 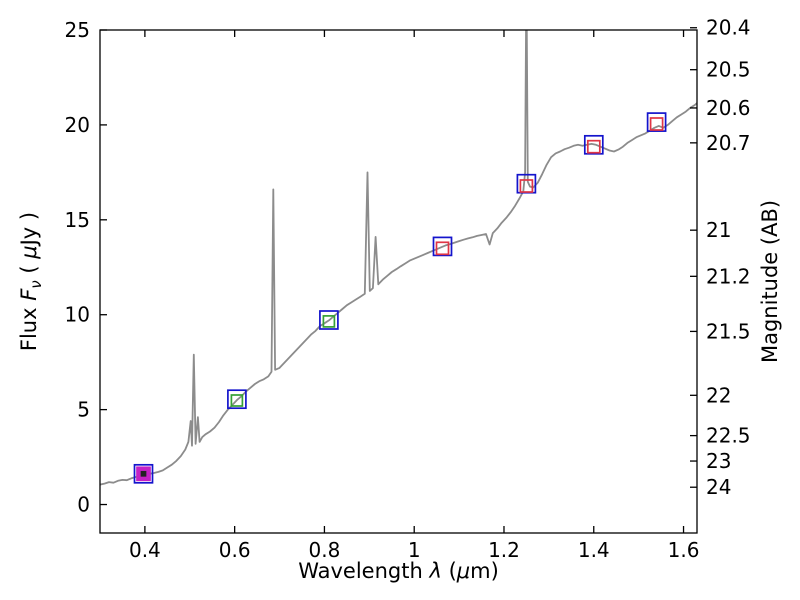 I want to click on svg-text: 15, so click(x=77, y=220).